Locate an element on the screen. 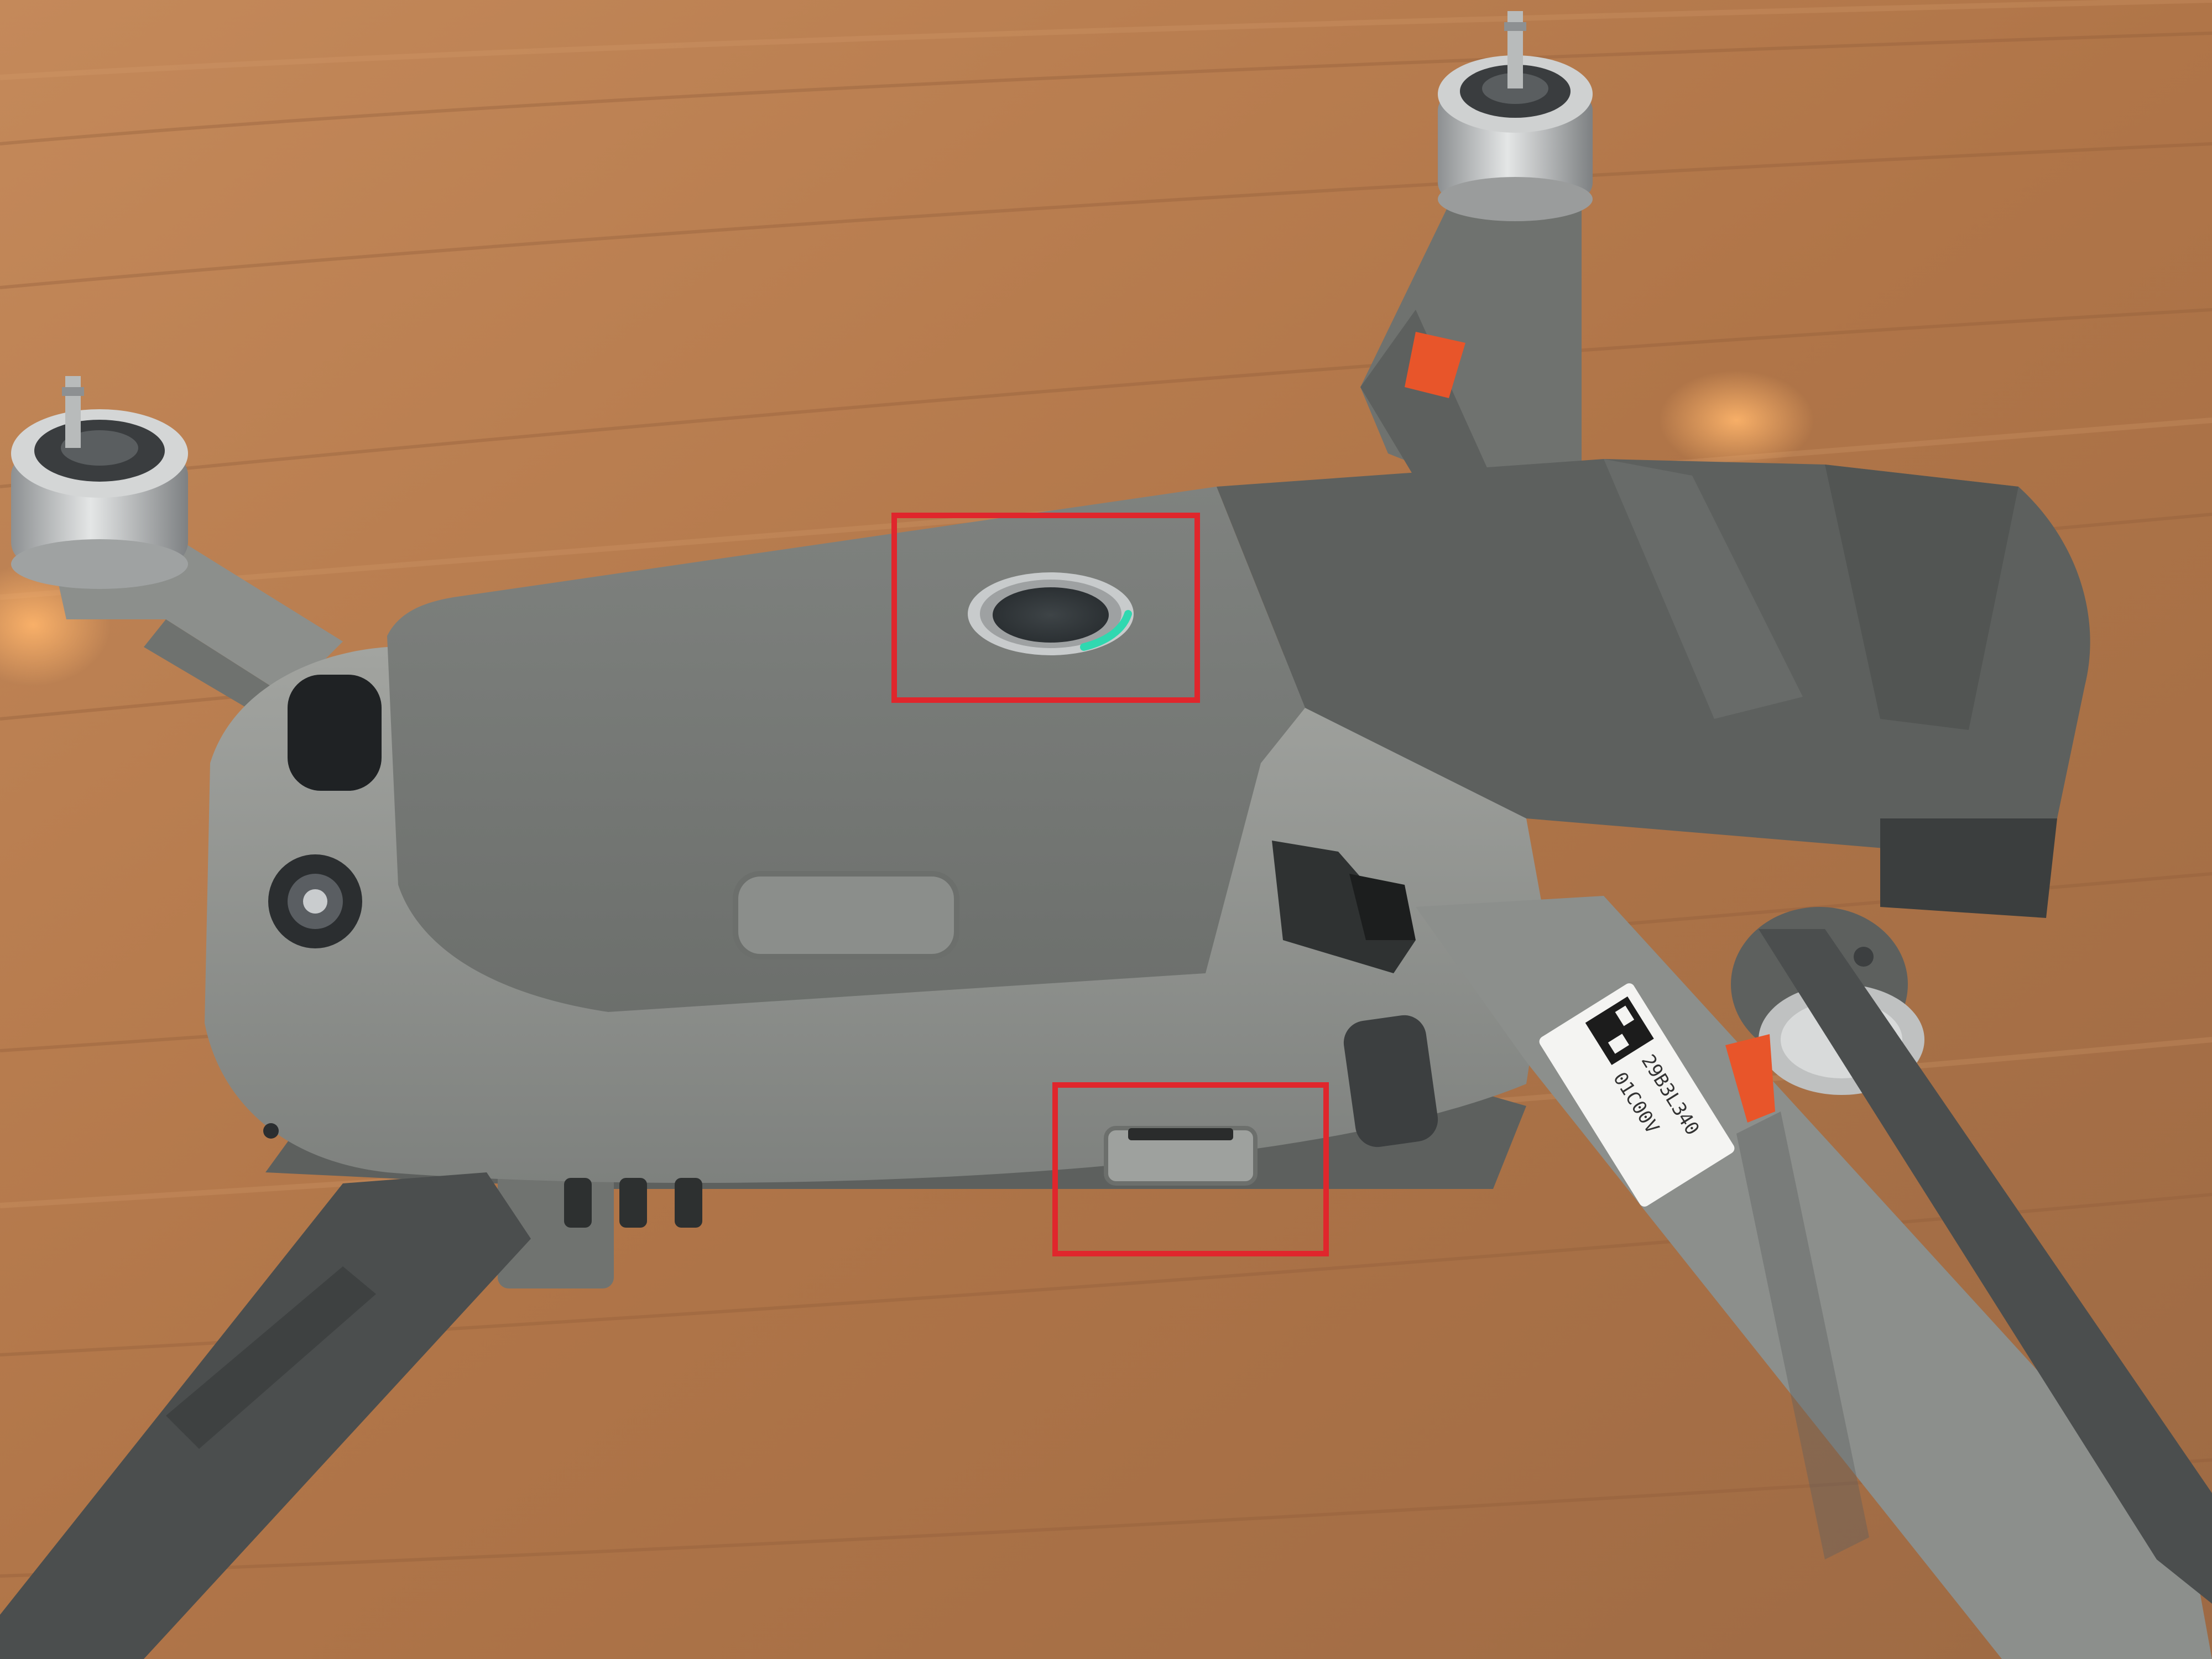 The width and height of the screenshot is (2212, 1659). highlight-box-power-button is located at coordinates (1046, 608).